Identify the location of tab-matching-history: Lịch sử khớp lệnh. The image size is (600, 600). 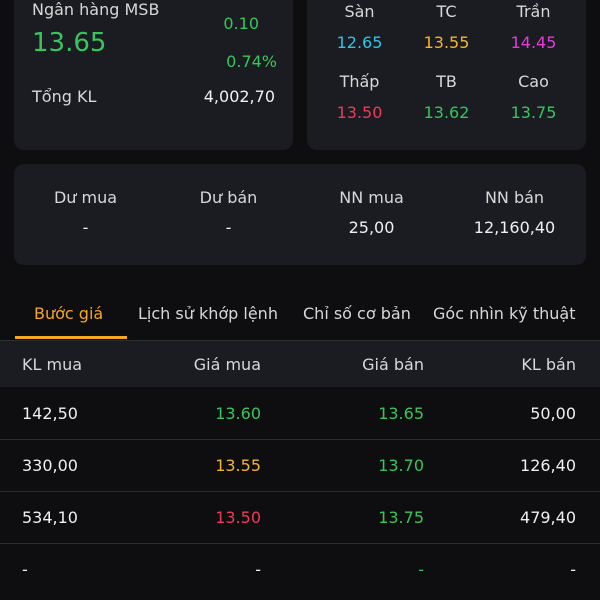
(208, 313).